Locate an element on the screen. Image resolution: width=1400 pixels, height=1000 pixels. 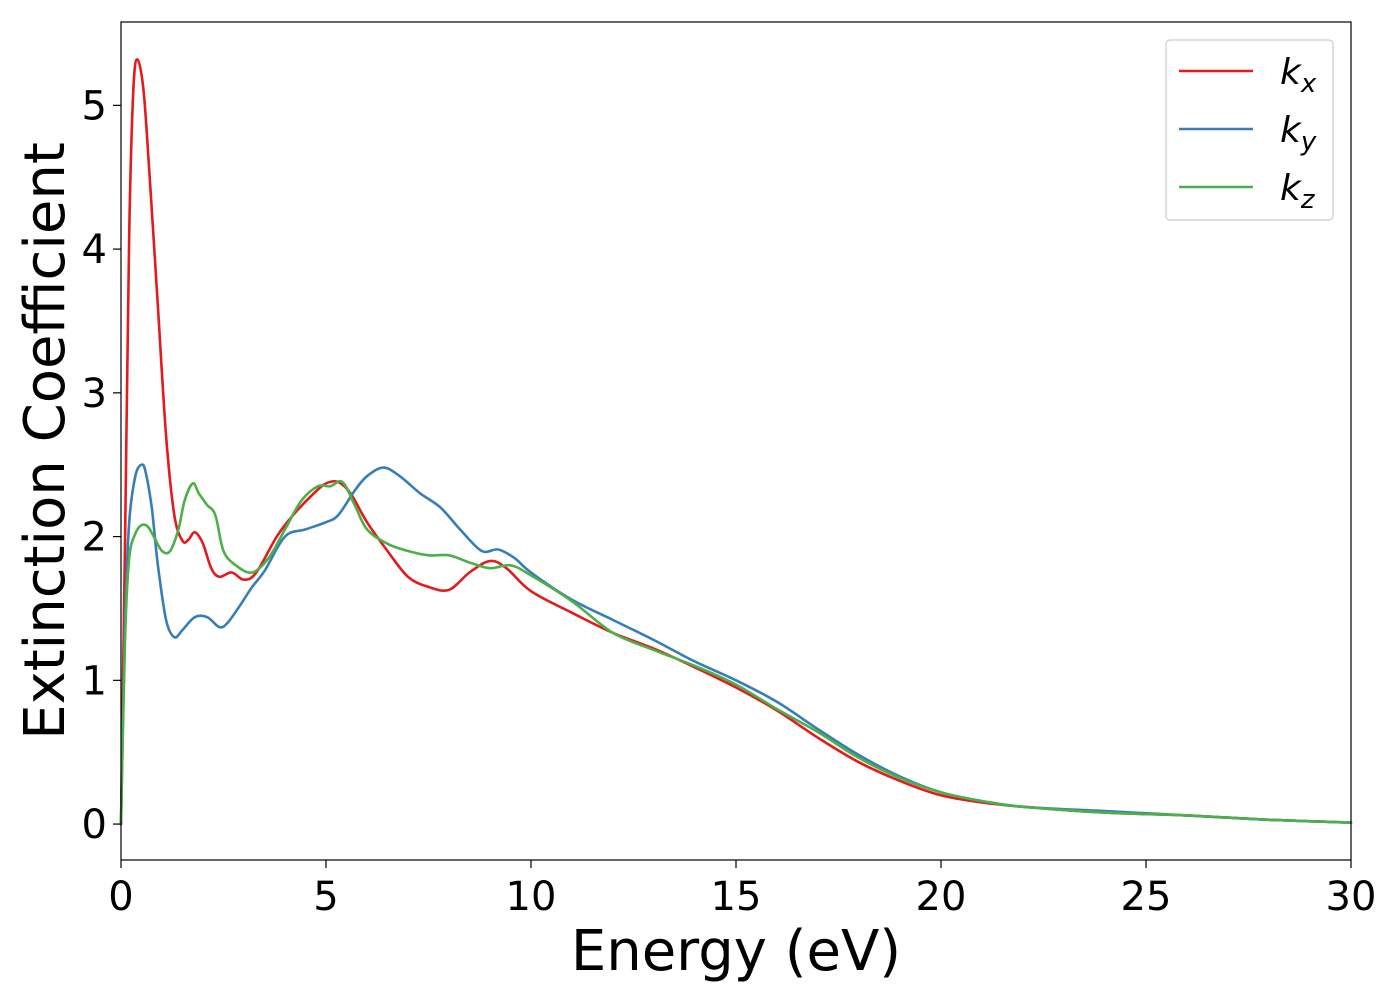
x-tick-label: 0 is located at coordinates (120, 897).